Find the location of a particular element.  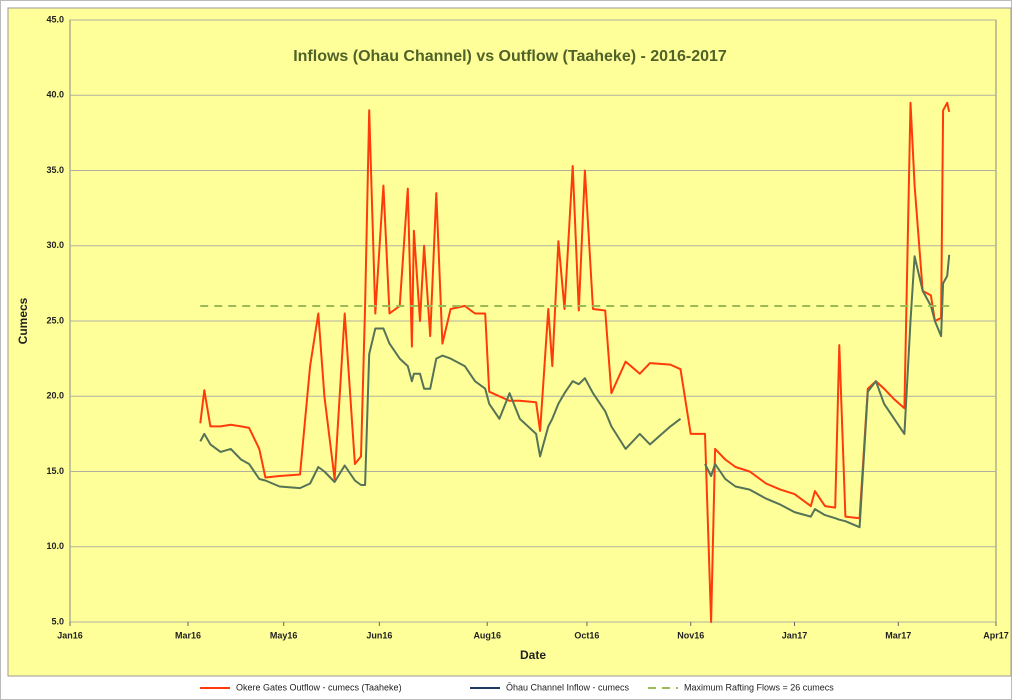

legend-label: Okere Gates Outflow - cumecs (Taaheke) is located at coordinates (319, 687).